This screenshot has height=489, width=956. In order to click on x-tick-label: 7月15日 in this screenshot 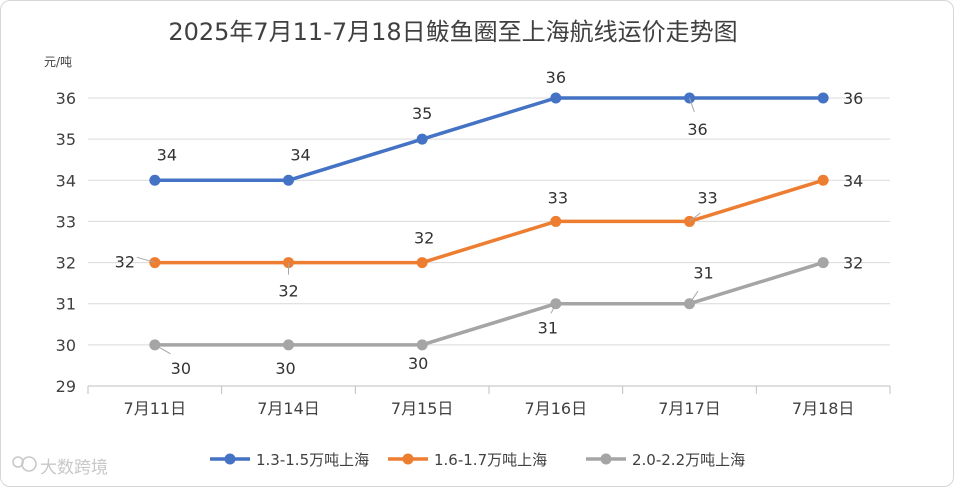, I will do `click(422, 408)`.